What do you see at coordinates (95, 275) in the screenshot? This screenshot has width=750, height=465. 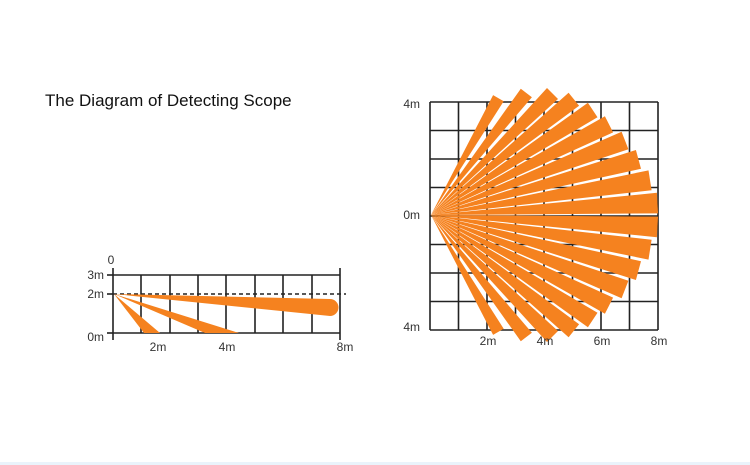 I see `side-y-label: 3m` at bounding box center [95, 275].